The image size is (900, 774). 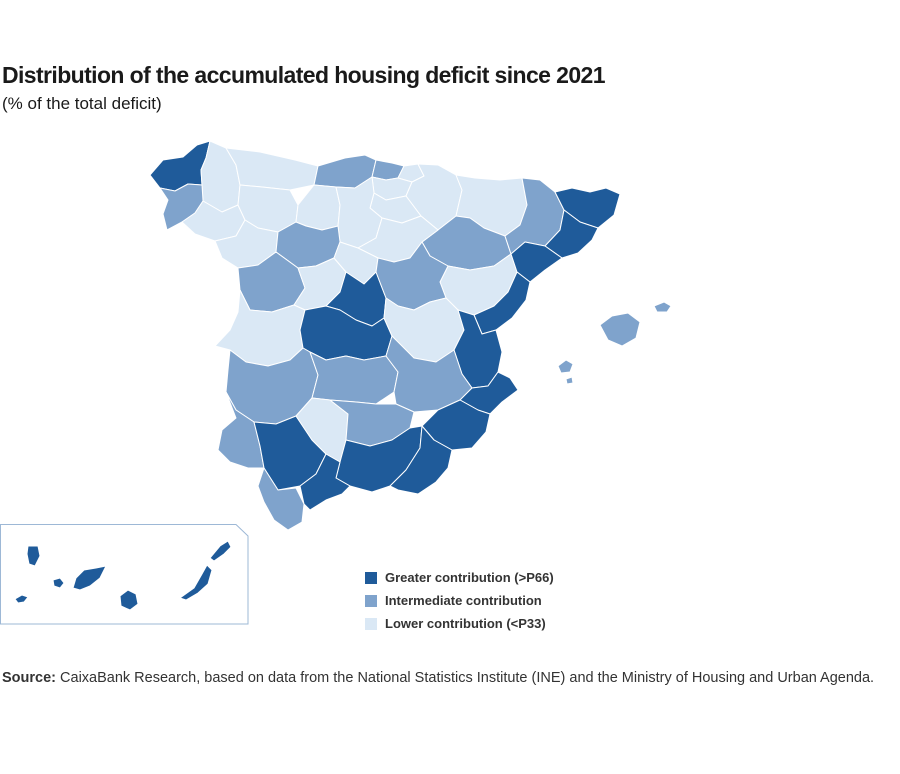 I want to click on province-almeria, so click(x=421, y=460).